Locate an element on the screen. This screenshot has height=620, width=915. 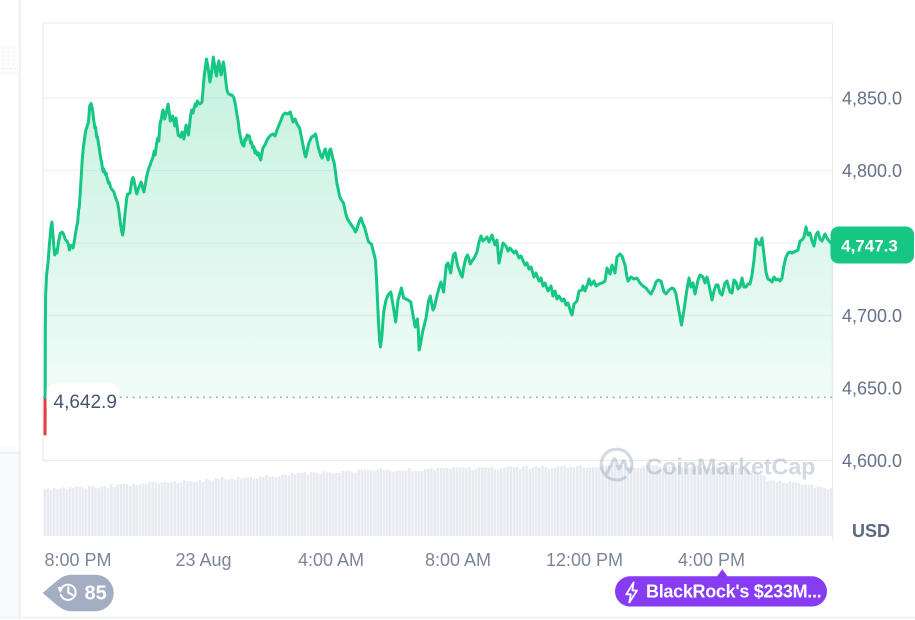
svg-text: USD is located at coordinates (871, 531).